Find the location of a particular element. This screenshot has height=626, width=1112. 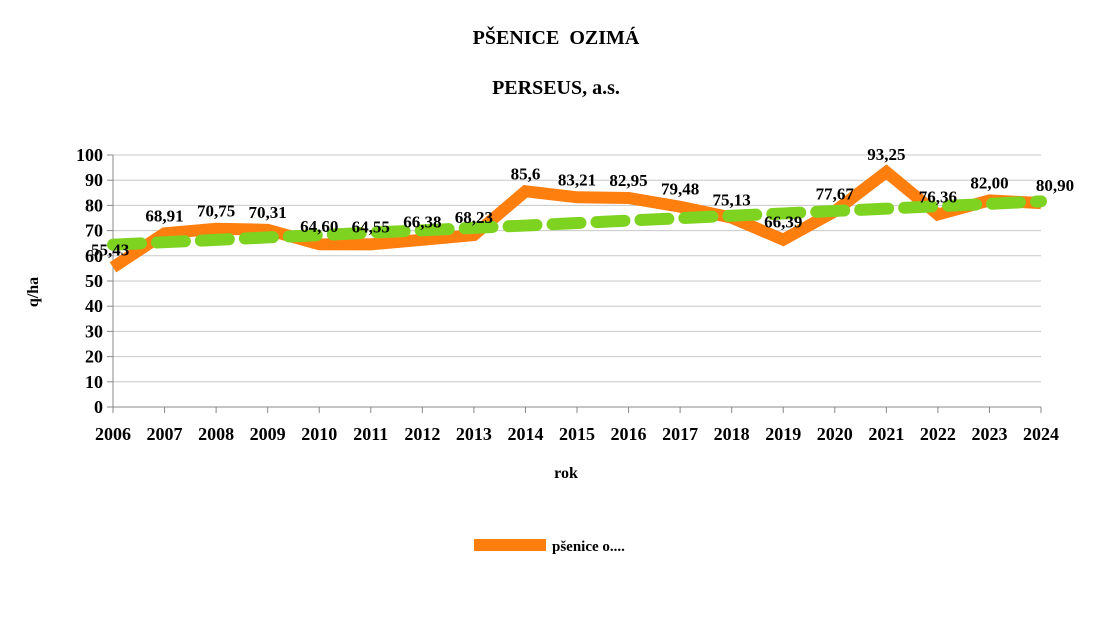

y-tick-label: 40 is located at coordinates (94, 306).